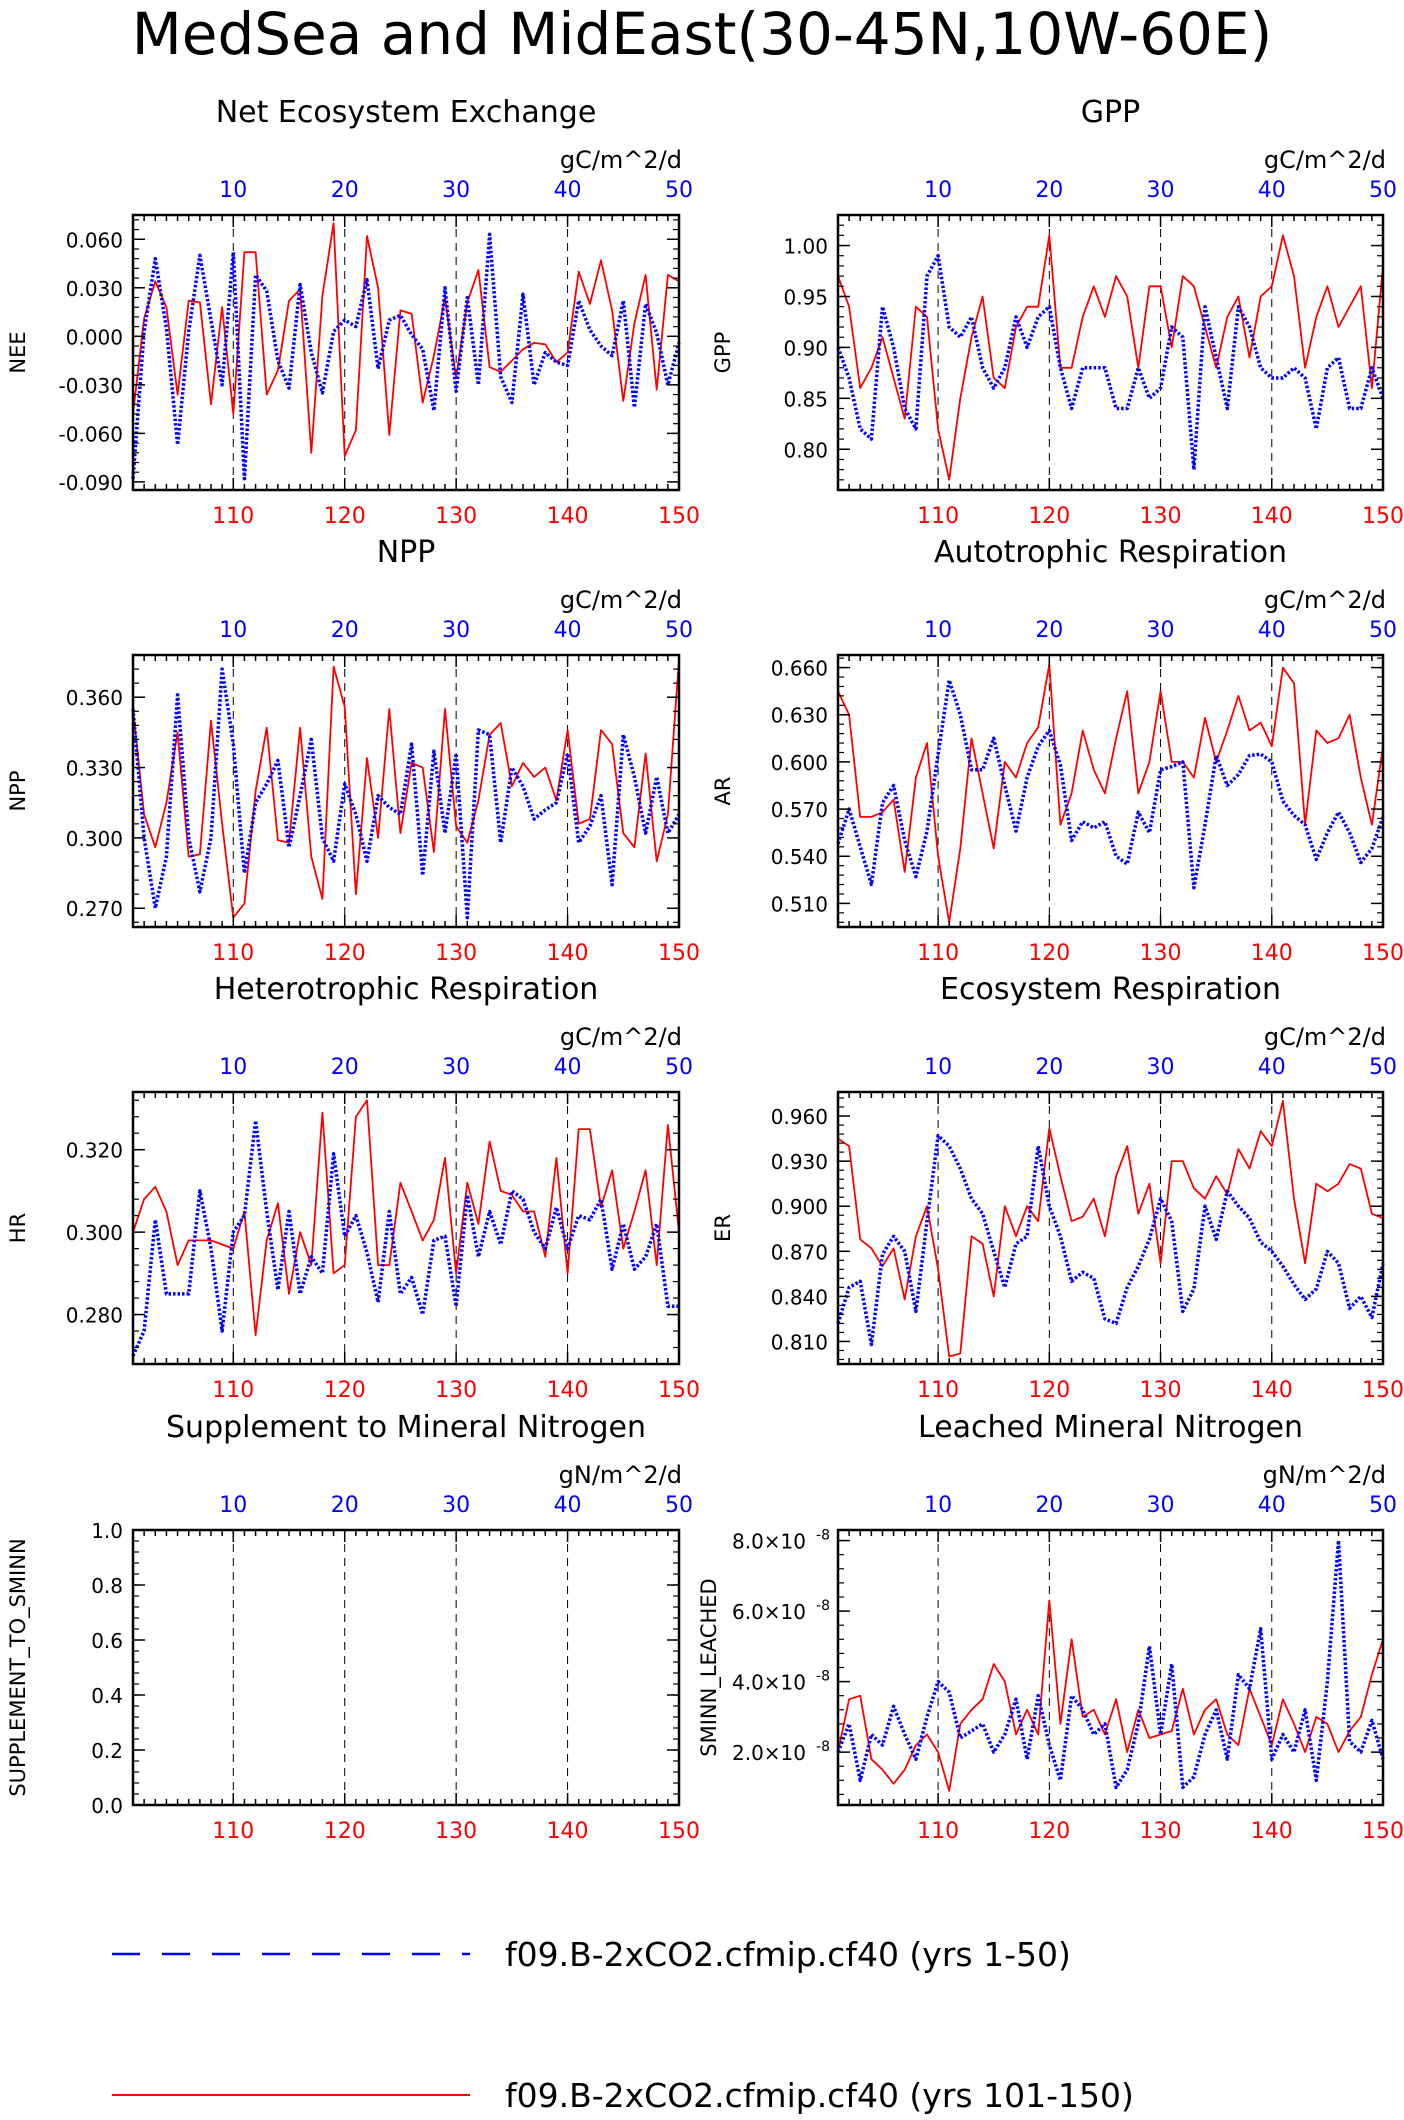 This screenshot has height=2120, width=1404. I want to click on figure-title: MedSea and MidEast(30-45N,10W-60E), so click(702, 34).